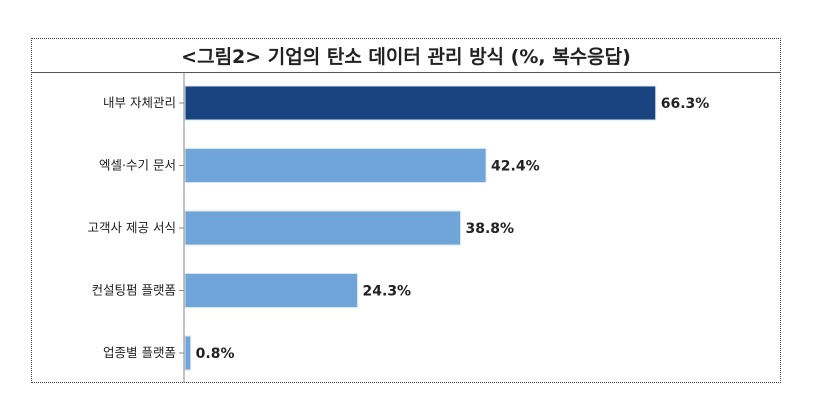  What do you see at coordinates (132, 227) in the screenshot?
I see `category-label: 고객사 제공 서식` at bounding box center [132, 227].